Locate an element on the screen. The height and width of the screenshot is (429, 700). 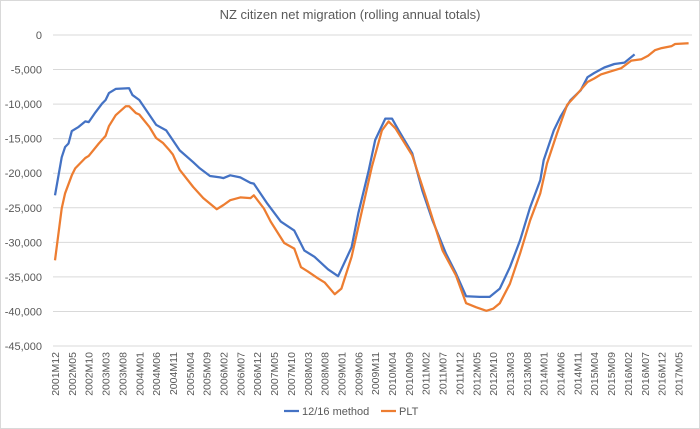
x-tick-label: 2002M05 is located at coordinates (73, 374).